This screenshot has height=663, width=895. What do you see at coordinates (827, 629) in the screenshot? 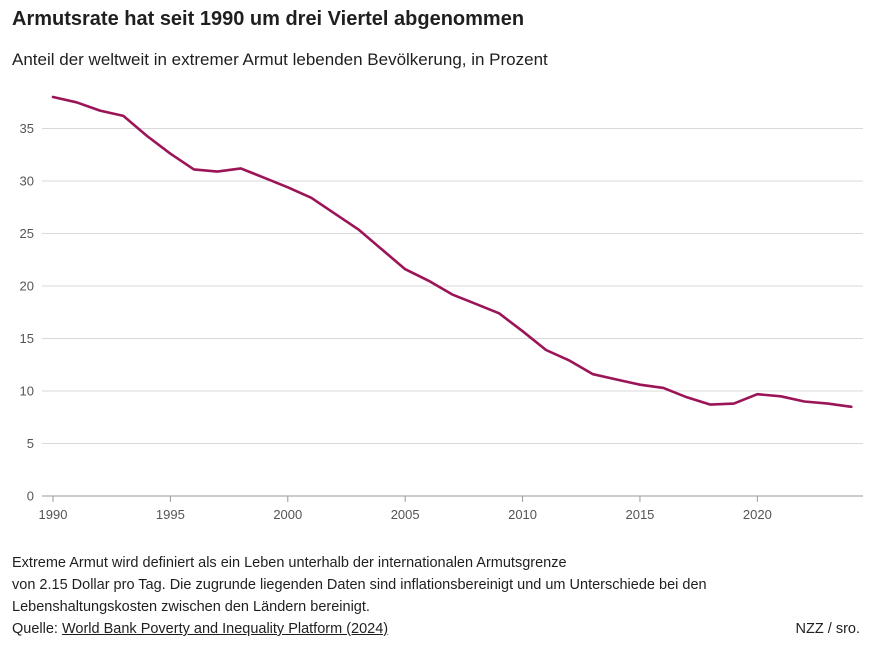
I see `credit: NZZ / sro.` at bounding box center [827, 629].